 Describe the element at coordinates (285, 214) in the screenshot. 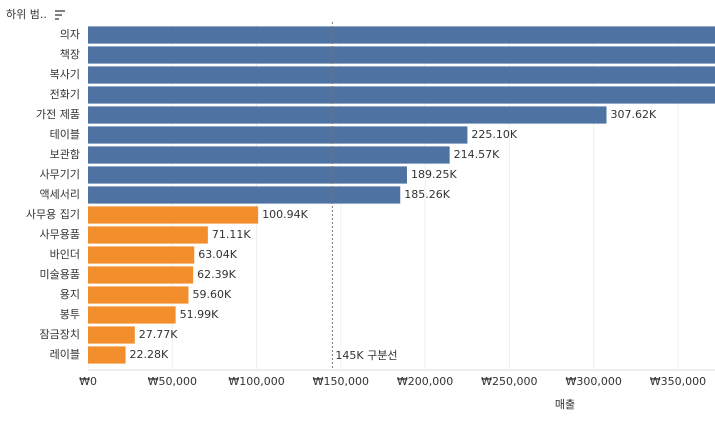

I see `data-label: 100.94K` at that location.